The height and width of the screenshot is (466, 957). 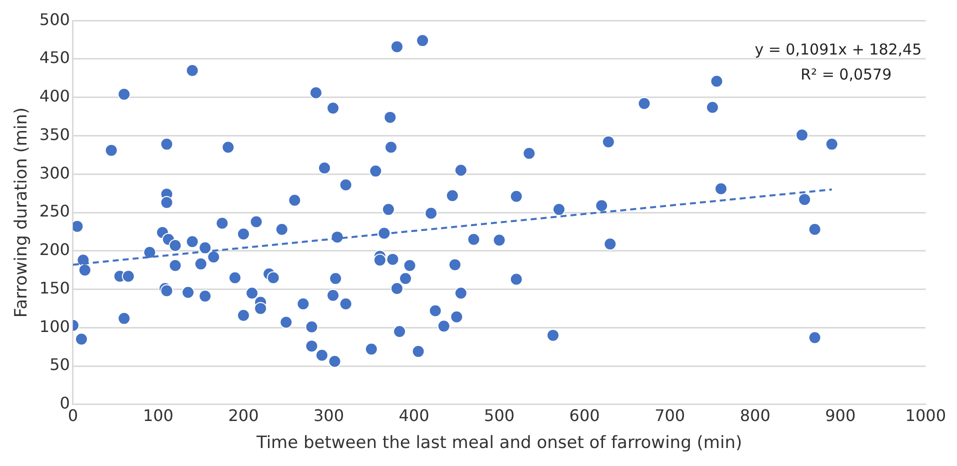 What do you see at coordinates (243, 416) in the screenshot?
I see `x-tick-label: 200` at bounding box center [243, 416].